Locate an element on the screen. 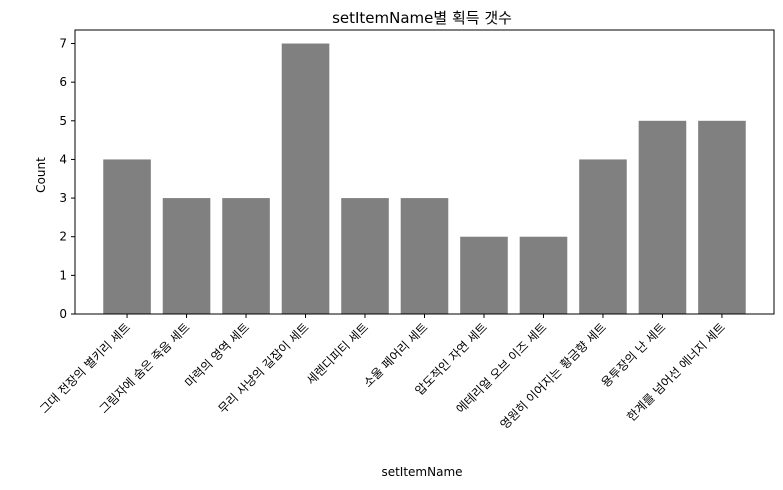 This screenshot has width=783, height=490. y-tick-label: 4 is located at coordinates (63, 159).